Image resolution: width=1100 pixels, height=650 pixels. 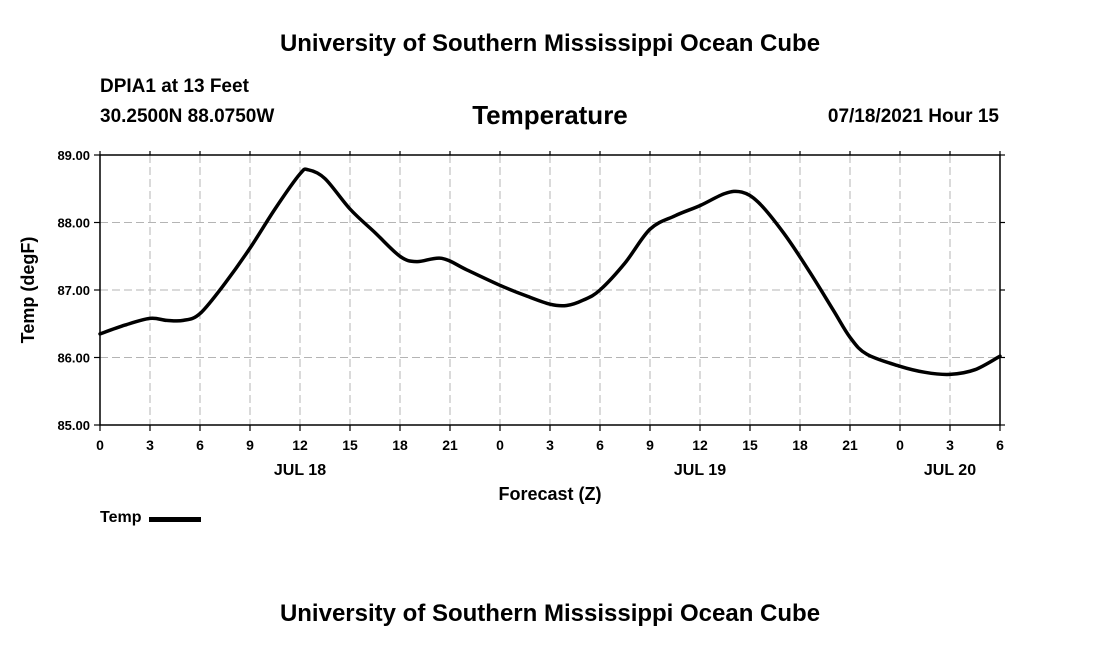 I want to click on y-axis-label: Temp (degF), so click(x=28, y=290).